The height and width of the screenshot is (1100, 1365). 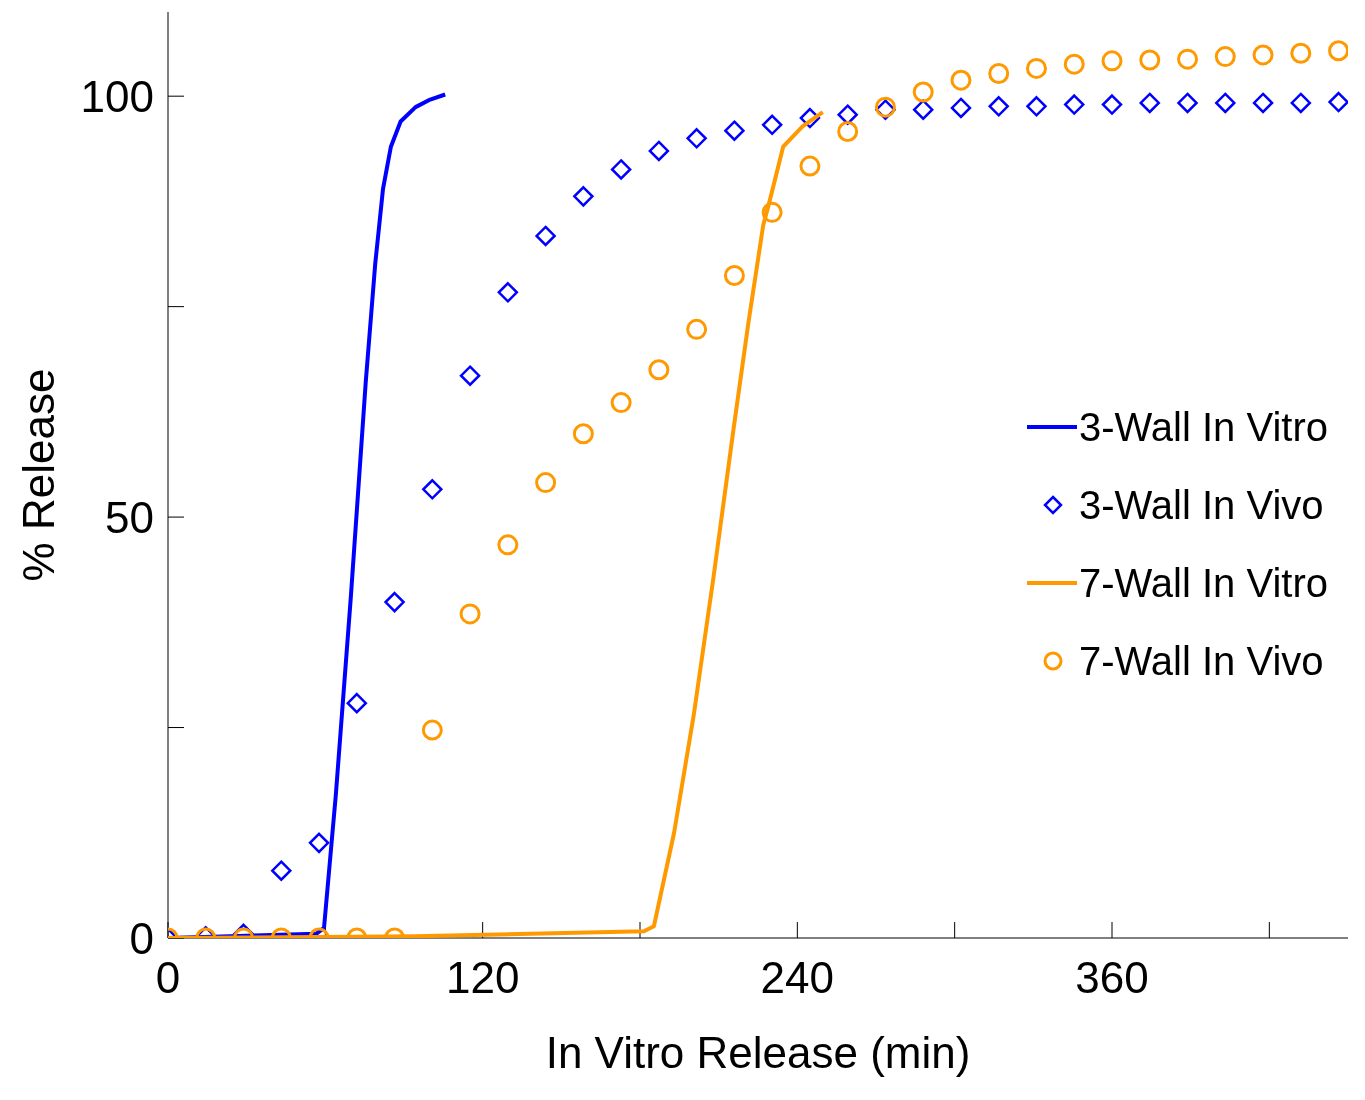 What do you see at coordinates (1201, 661) in the screenshot?
I see `legend-label: 7-Wall In Vivo` at bounding box center [1201, 661].